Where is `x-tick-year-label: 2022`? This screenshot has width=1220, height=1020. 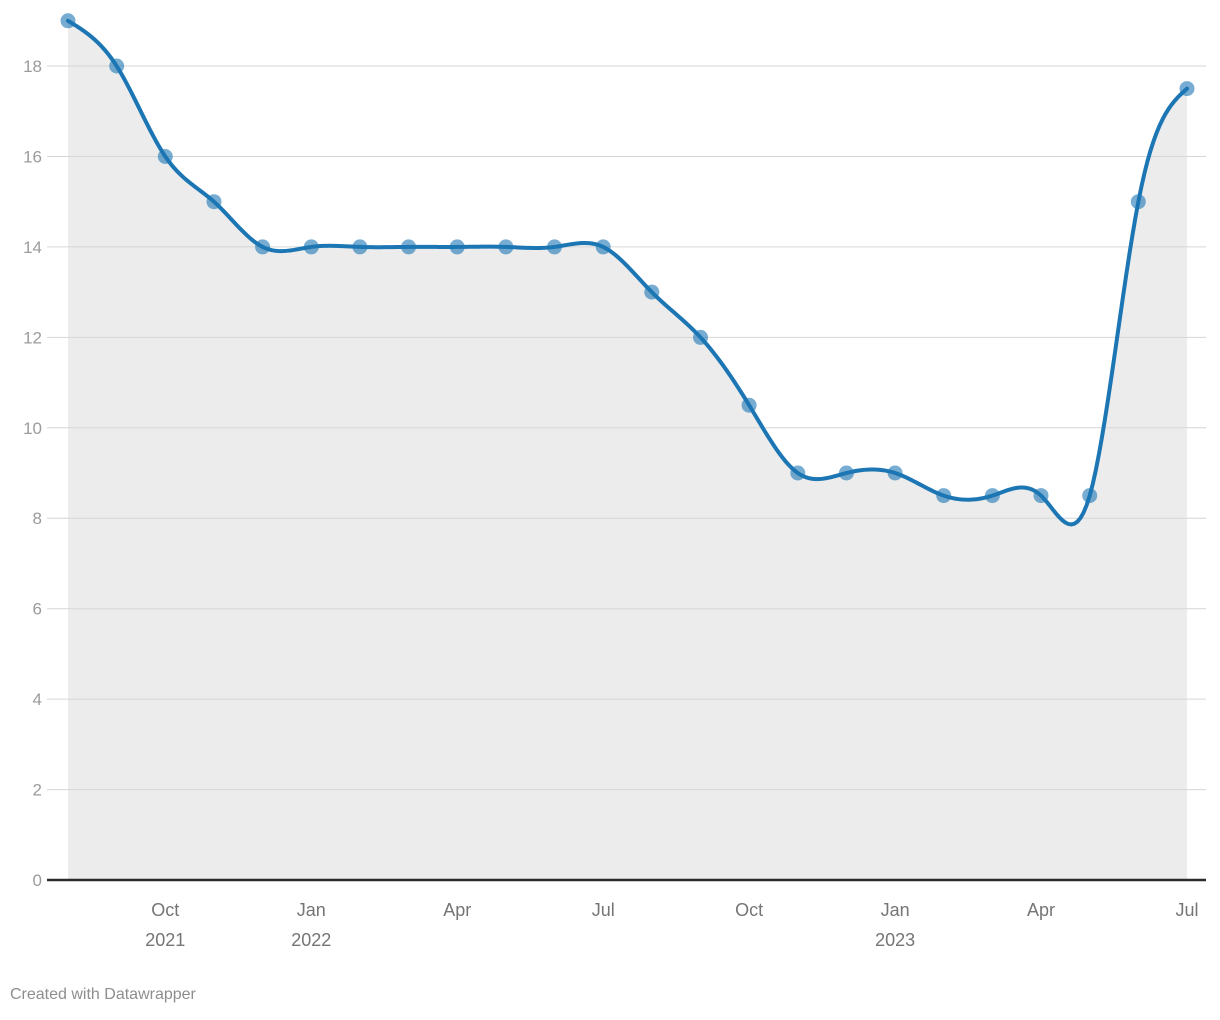 x-tick-year-label: 2022 is located at coordinates (311, 940).